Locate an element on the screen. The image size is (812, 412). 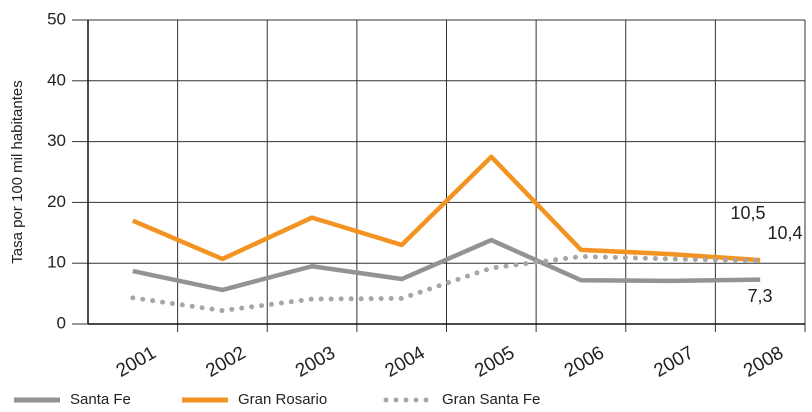
x-tick-label: 2006 is located at coordinates (584, 361).